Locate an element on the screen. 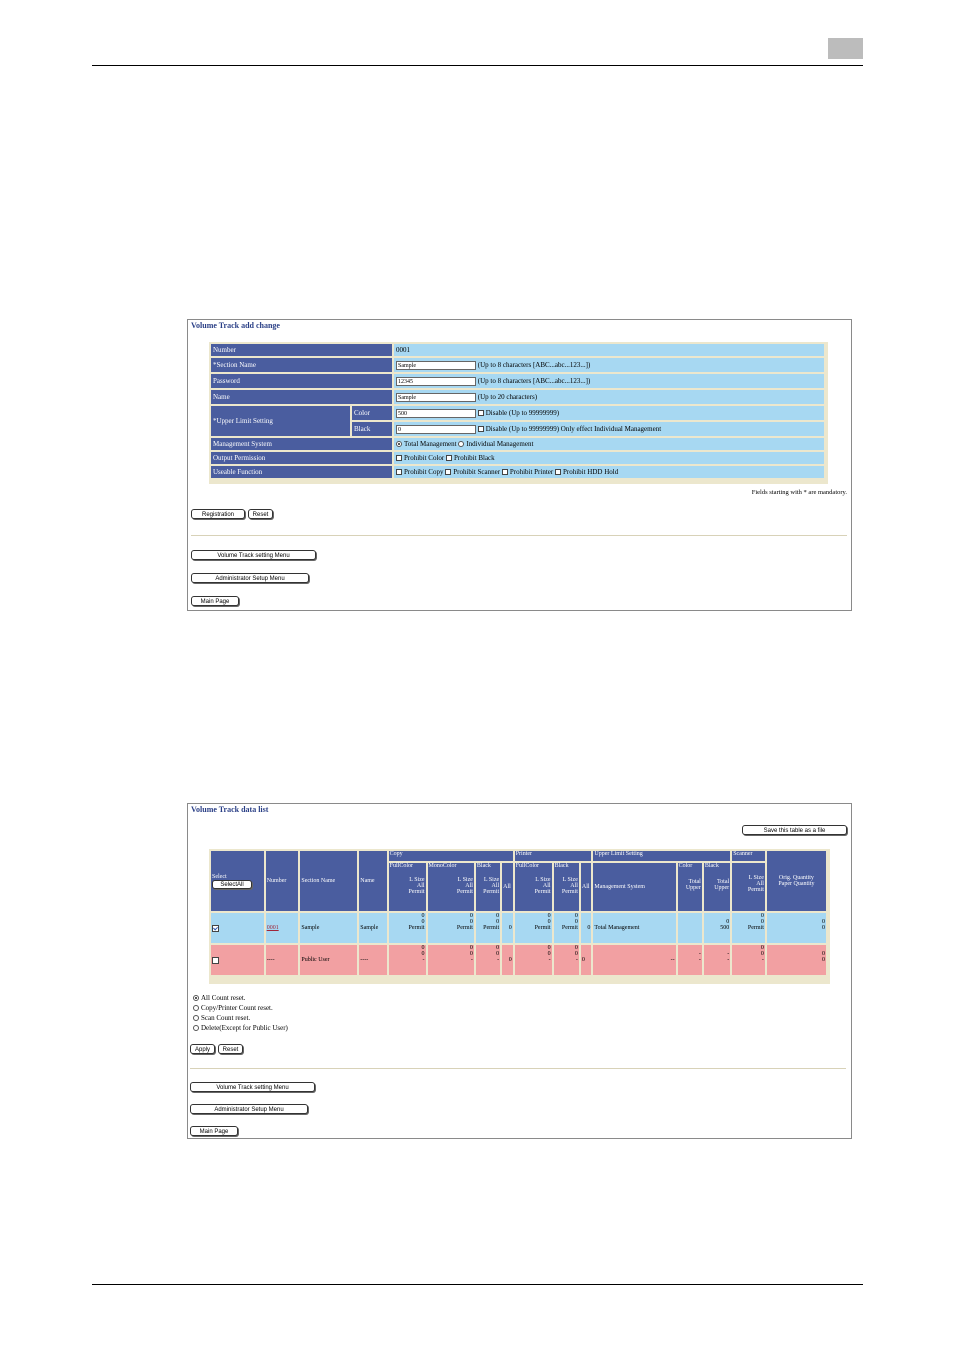  name-label: Name is located at coordinates (301, 397).